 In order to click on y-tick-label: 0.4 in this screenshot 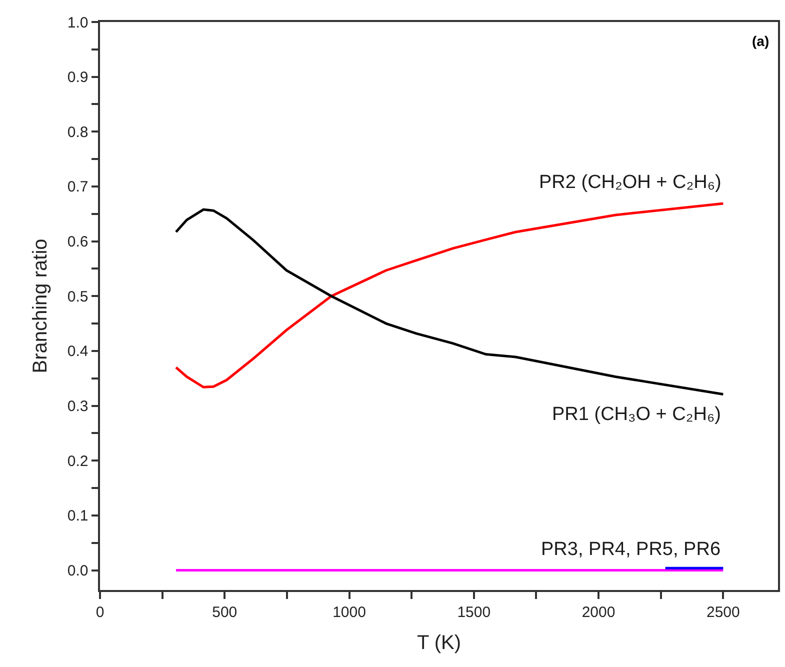, I will do `click(77, 351)`.